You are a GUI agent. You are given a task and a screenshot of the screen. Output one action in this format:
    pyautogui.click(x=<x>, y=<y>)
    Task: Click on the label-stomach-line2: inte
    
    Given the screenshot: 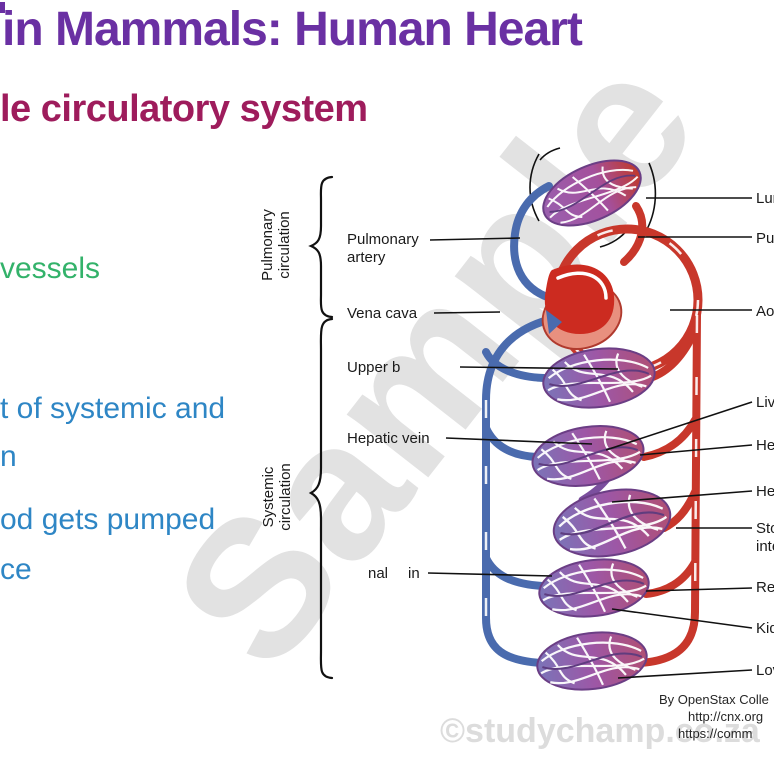 What is the action you would take?
    pyautogui.click(x=765, y=546)
    